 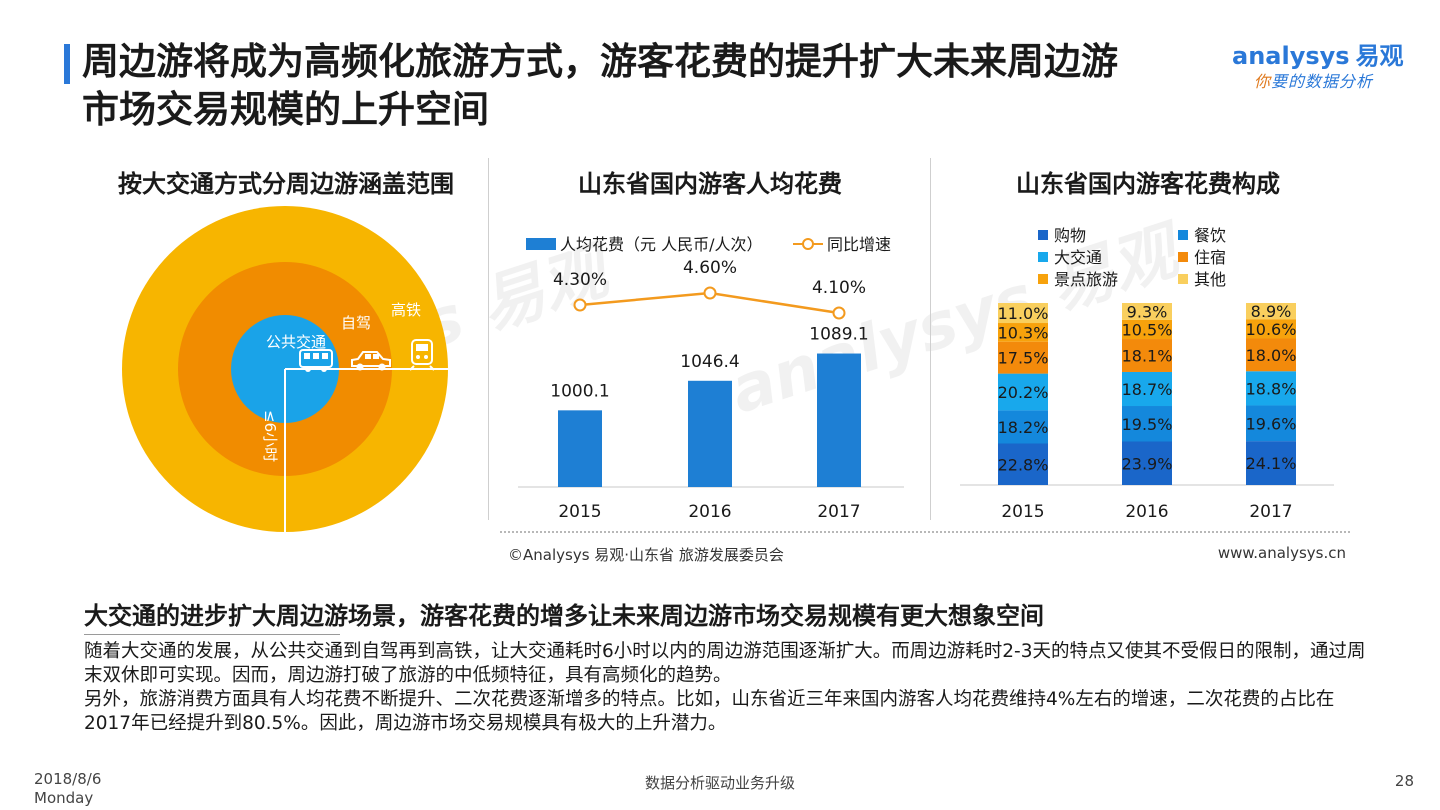 I want to click on page-title: 周边游将成为高频化旅游方式，游客花费的提升扩大未来周边游 市场交易规模的上升空间, so click(x=667, y=86).